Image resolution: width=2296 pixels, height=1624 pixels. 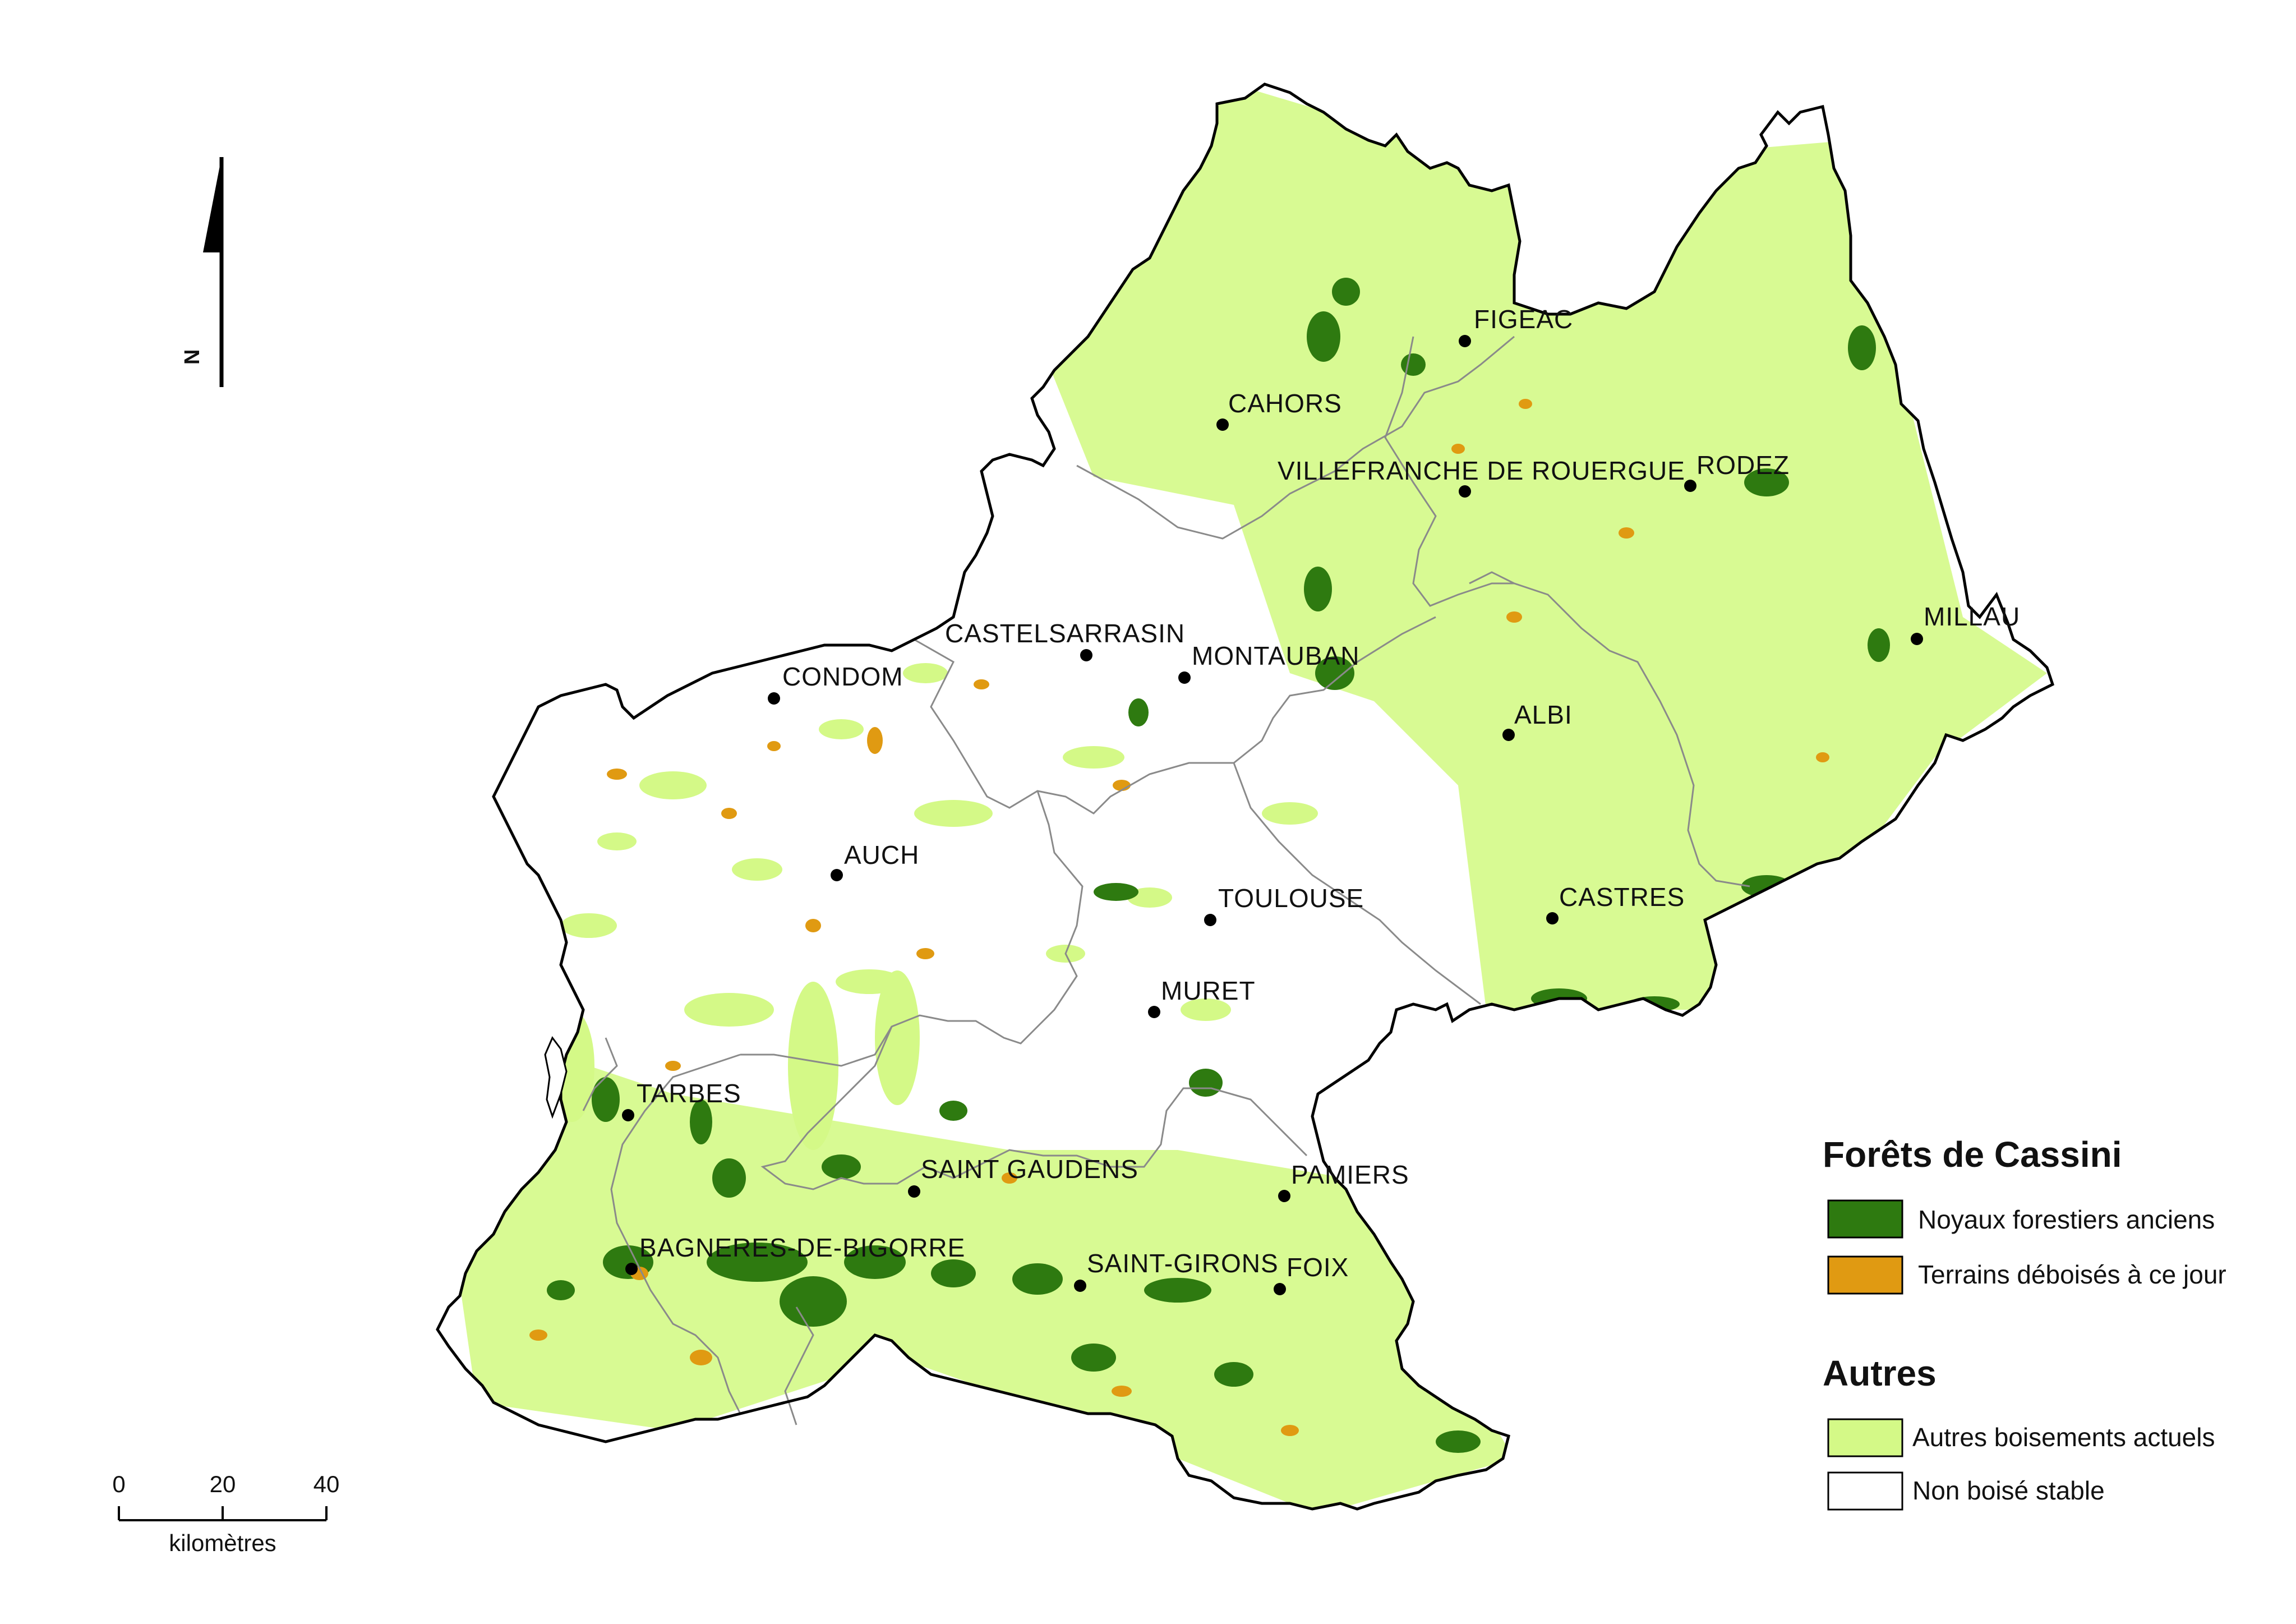 I want to click on city-label: FIGEAC, so click(x=1523, y=320).